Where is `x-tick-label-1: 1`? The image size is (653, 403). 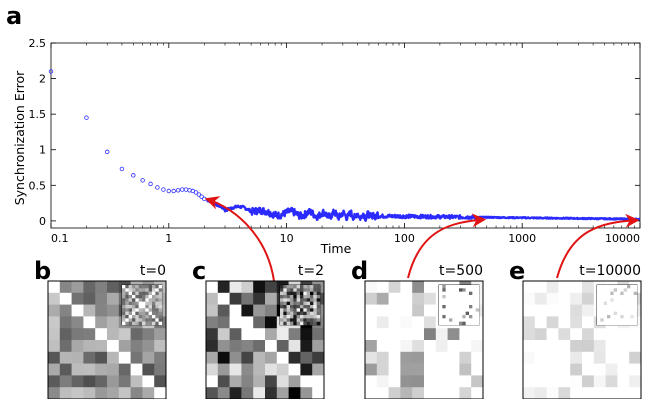
x-tick-label-1: 1 is located at coordinates (168, 238).